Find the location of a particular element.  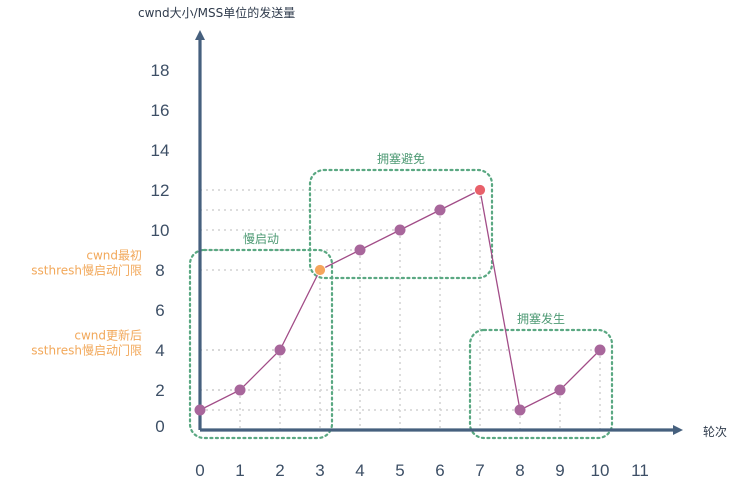

y-axis-ticks: 0 2 4 6 8 10 12 14 16 18 is located at coordinates (160, 248).